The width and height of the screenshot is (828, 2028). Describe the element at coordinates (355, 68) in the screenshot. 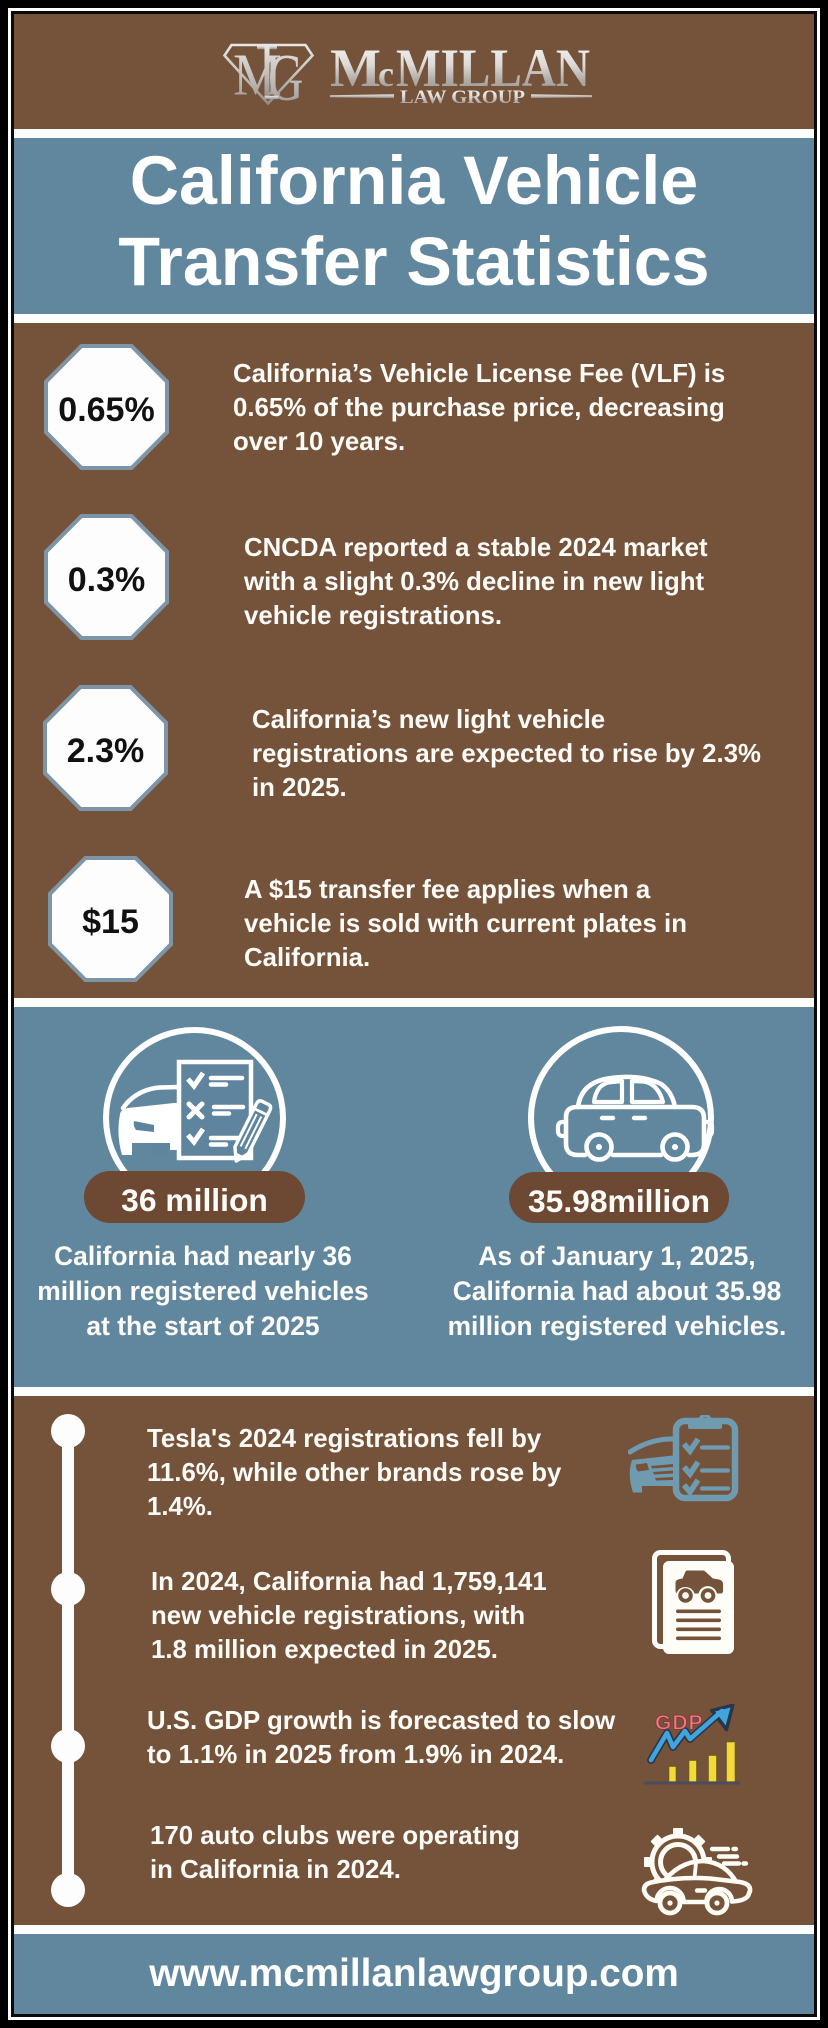

I see `svg-text: M` at that location.